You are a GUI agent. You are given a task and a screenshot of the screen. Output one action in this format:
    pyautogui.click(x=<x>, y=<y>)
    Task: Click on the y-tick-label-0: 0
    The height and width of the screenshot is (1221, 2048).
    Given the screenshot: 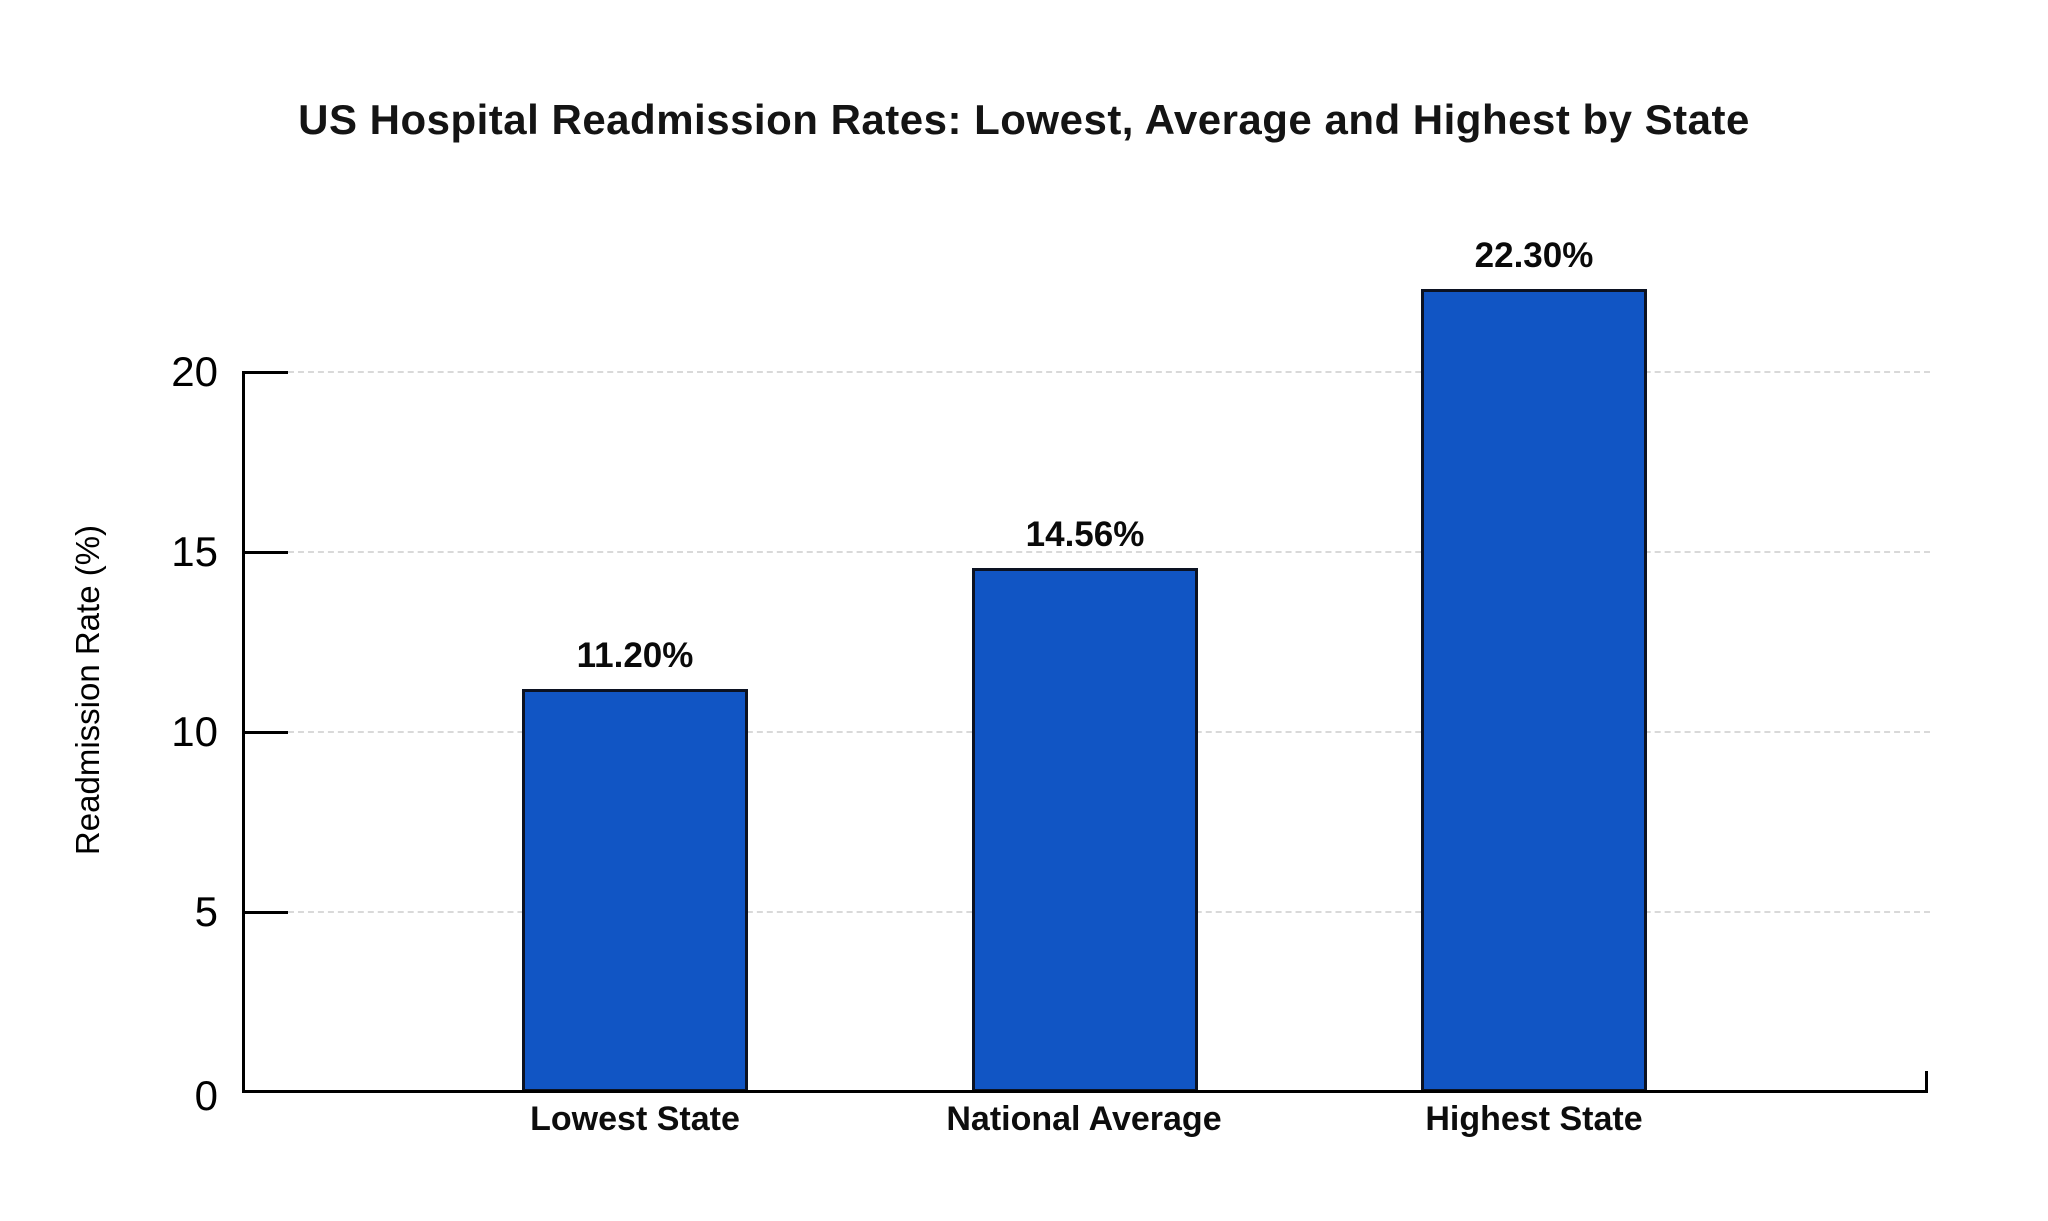 What is the action you would take?
    pyautogui.click(x=206, y=1095)
    